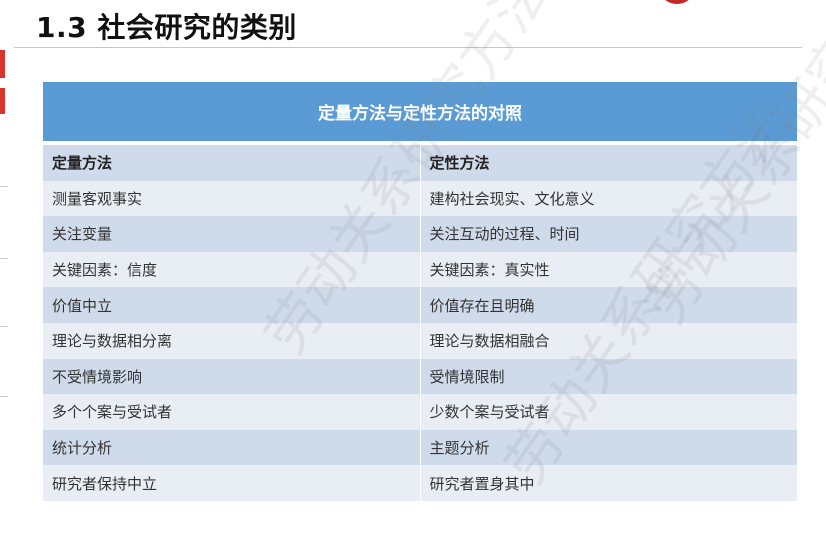 This screenshot has height=534, width=826. I want to click on table-cell: 研究者保持中立, so click(232, 483).